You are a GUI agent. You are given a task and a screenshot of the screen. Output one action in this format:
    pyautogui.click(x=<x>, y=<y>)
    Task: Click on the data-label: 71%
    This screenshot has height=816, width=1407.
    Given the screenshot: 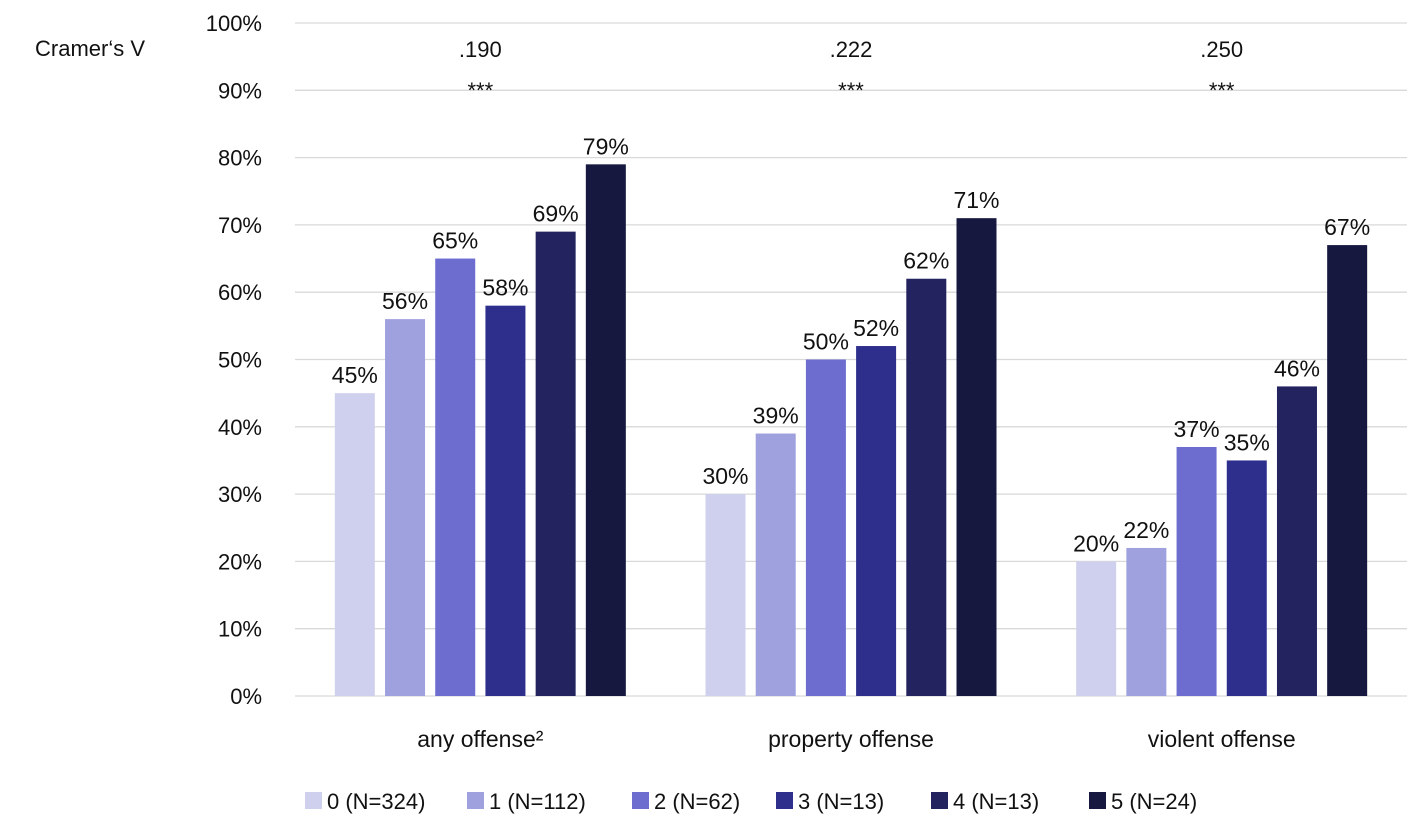 What is the action you would take?
    pyautogui.click(x=976, y=200)
    